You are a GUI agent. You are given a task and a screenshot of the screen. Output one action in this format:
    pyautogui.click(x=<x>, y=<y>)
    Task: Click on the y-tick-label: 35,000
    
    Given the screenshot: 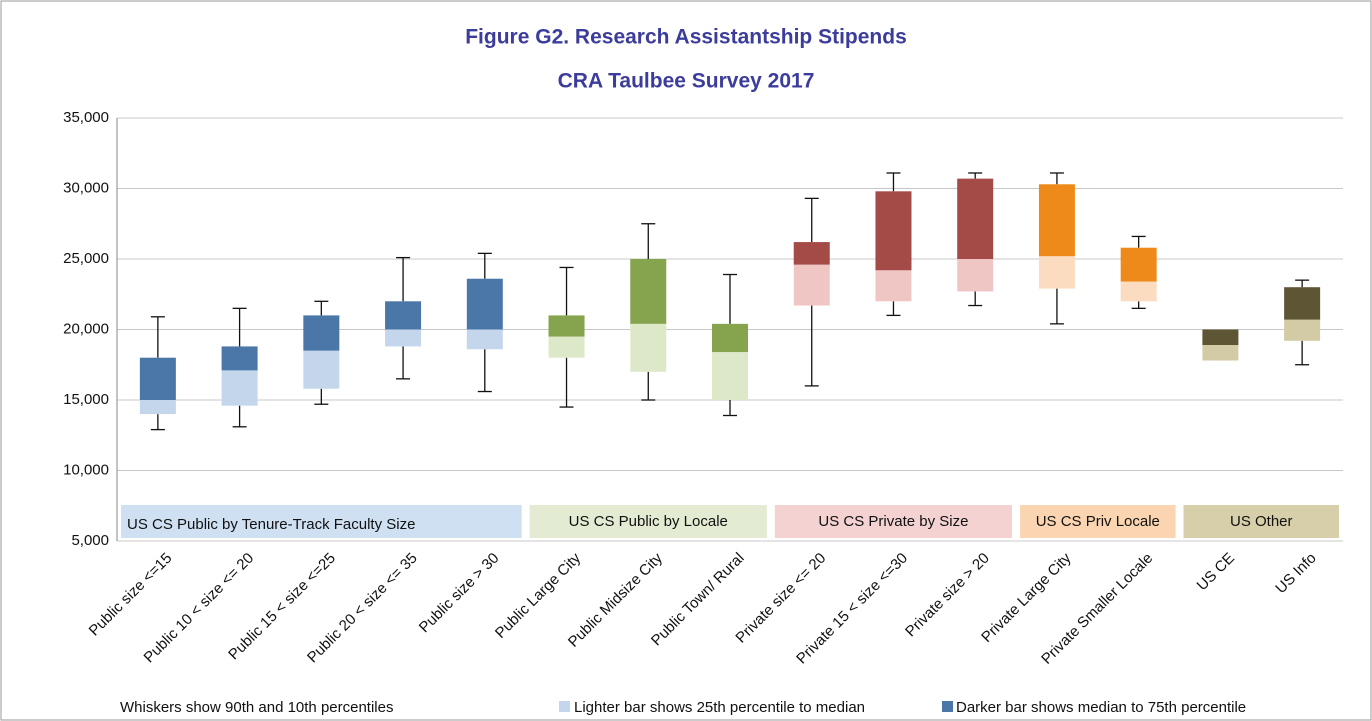 What is the action you would take?
    pyautogui.click(x=86, y=117)
    